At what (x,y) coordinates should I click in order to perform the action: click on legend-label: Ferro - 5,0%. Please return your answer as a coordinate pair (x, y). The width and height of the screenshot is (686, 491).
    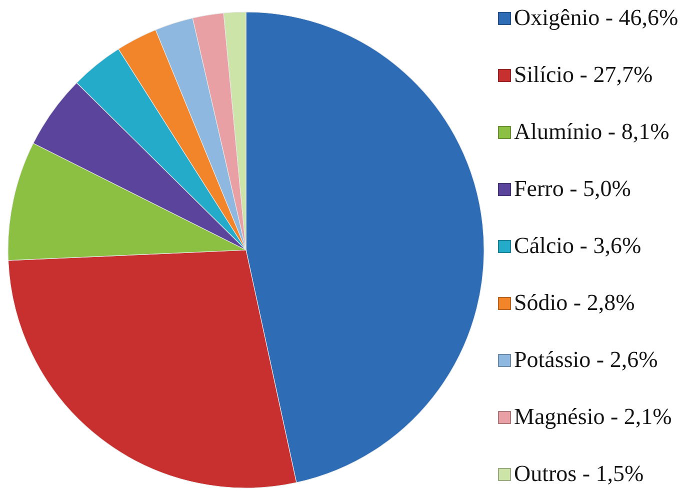
    Looking at the image, I should click on (572, 189).